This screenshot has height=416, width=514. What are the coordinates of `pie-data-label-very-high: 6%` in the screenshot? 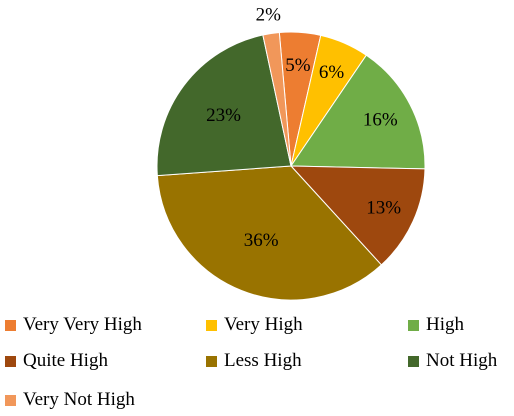 It's located at (332, 72).